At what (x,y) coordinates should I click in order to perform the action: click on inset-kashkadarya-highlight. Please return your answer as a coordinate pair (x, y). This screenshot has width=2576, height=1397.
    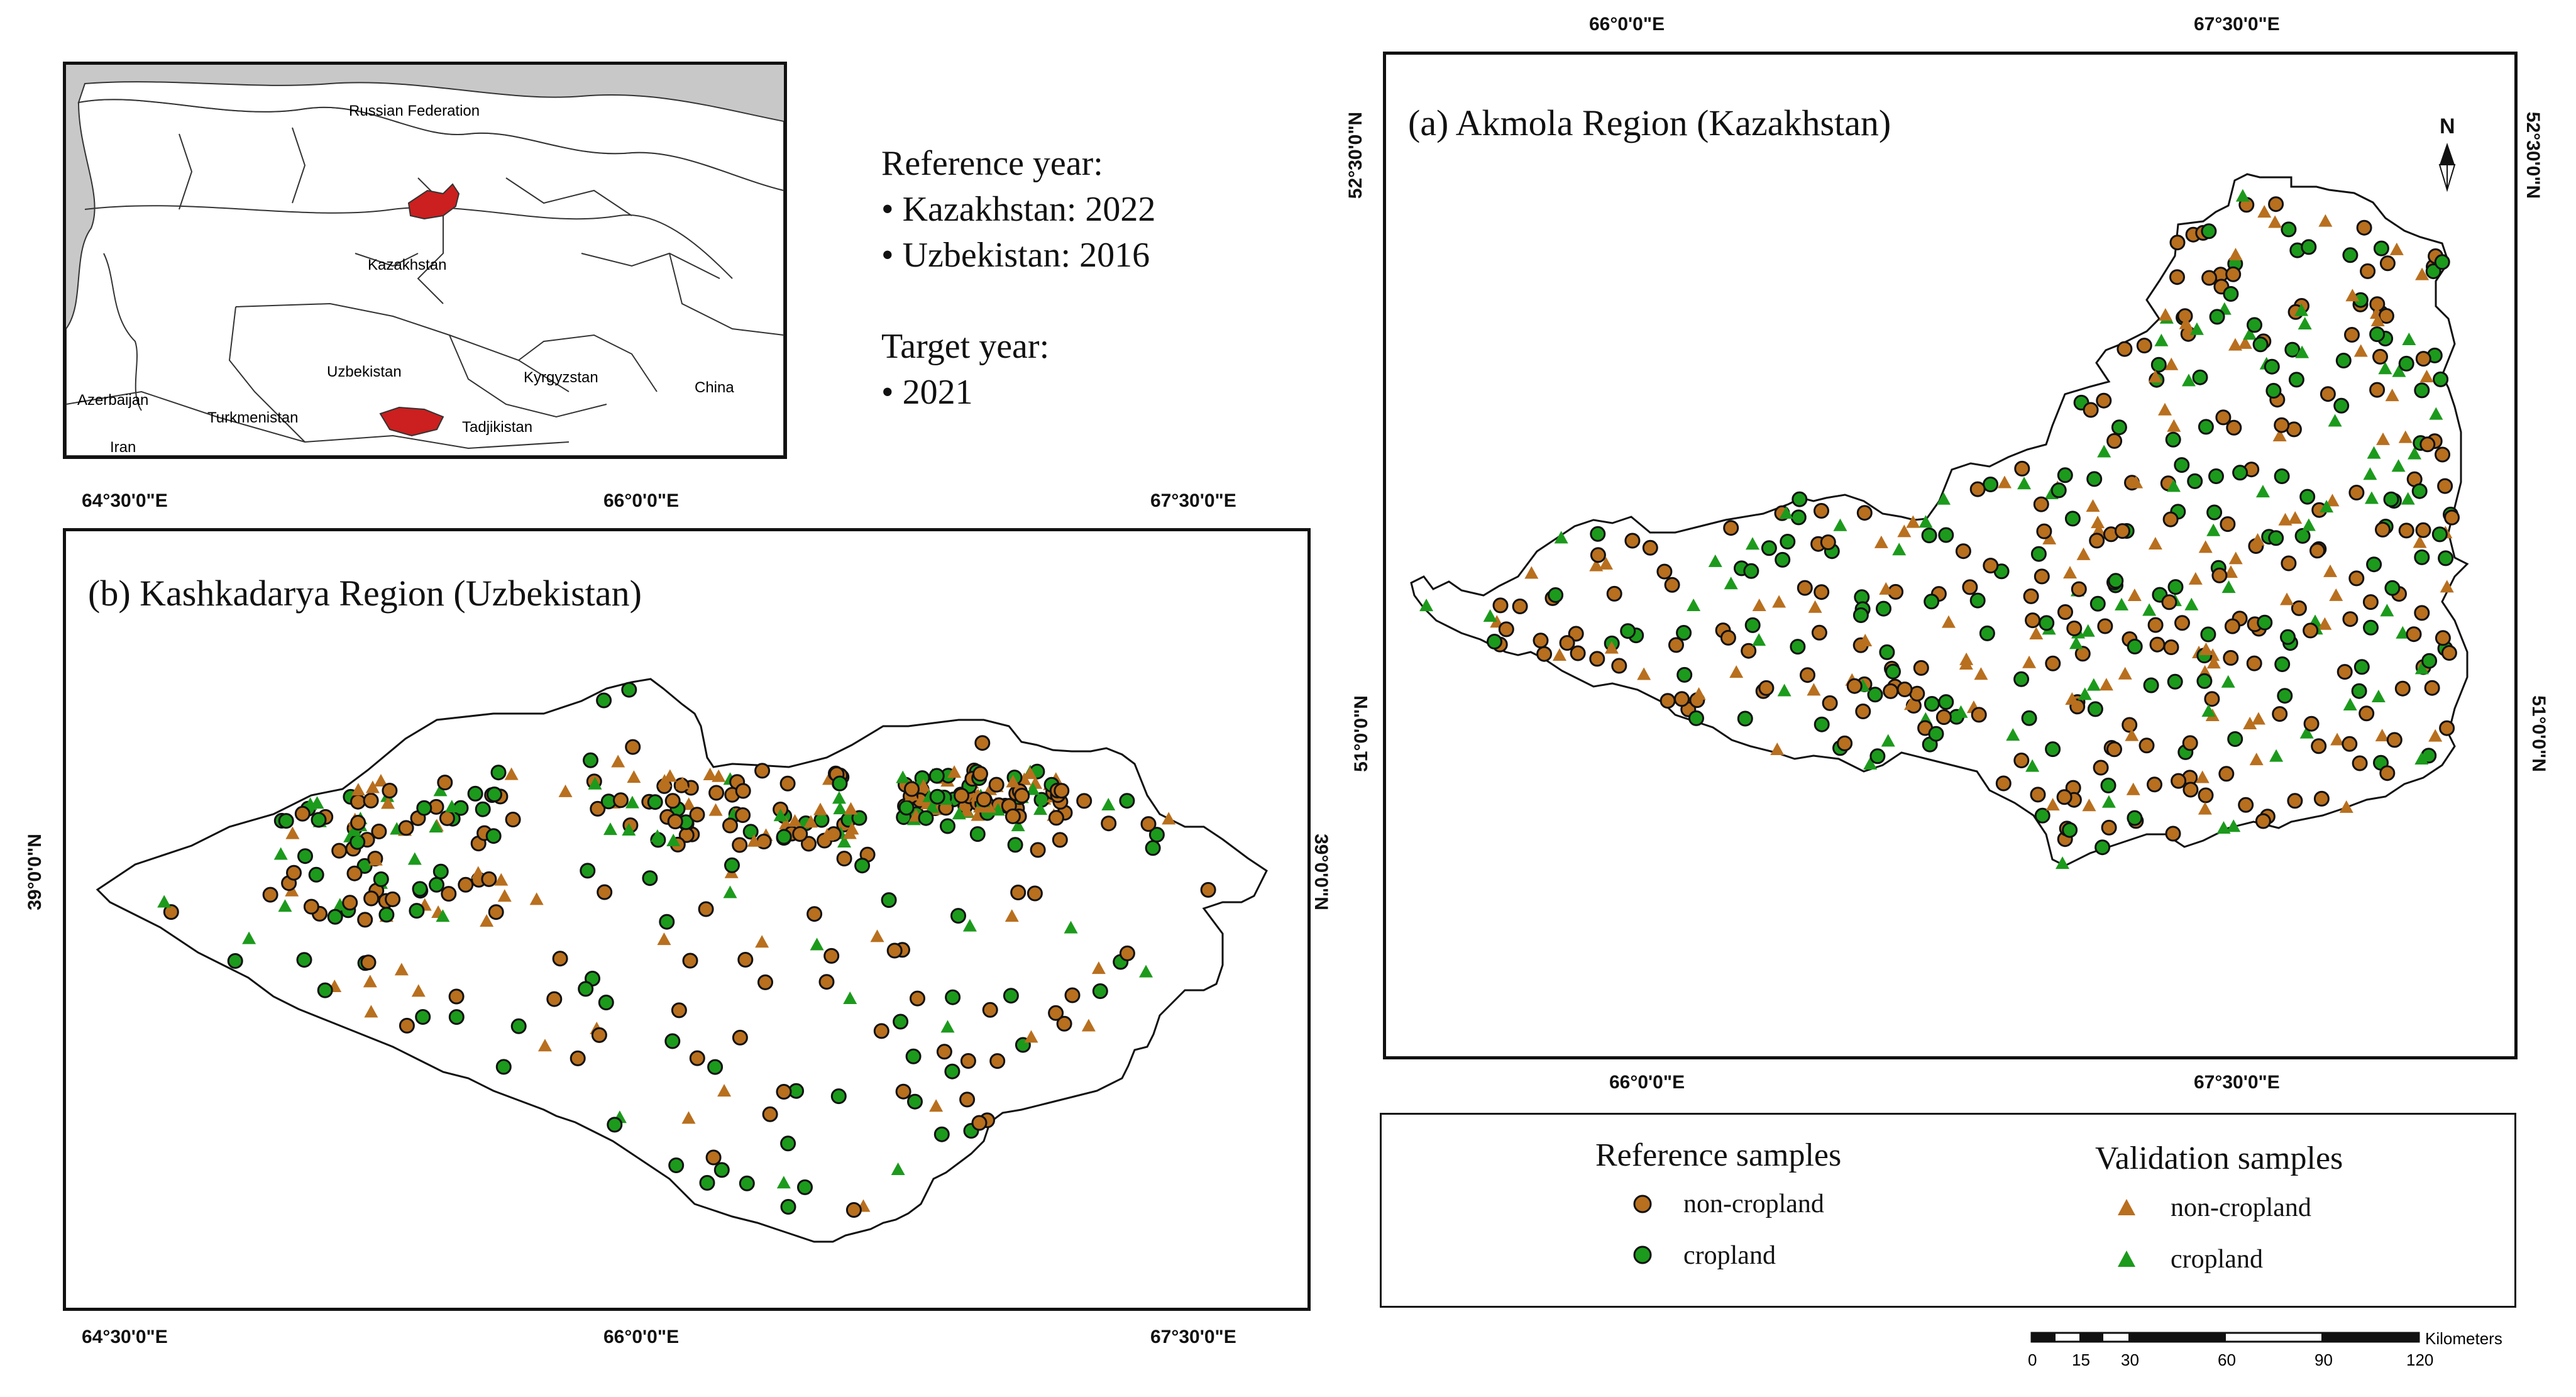
    Looking at the image, I should click on (412, 421).